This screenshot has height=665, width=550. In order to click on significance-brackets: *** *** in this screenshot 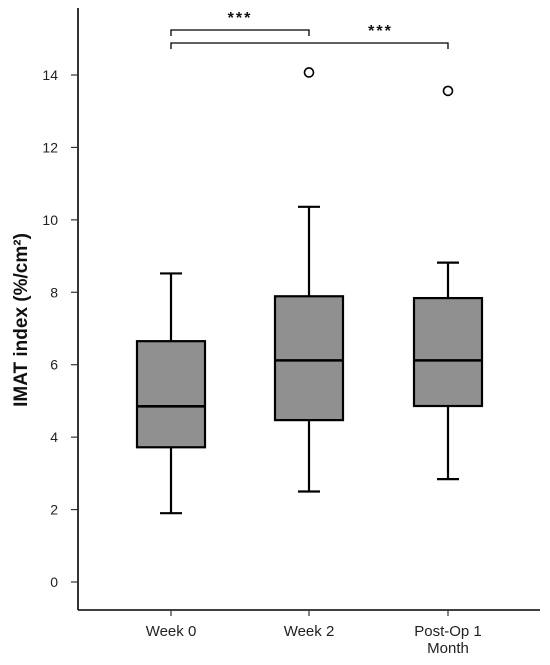, I will do `click(309, 29)`.